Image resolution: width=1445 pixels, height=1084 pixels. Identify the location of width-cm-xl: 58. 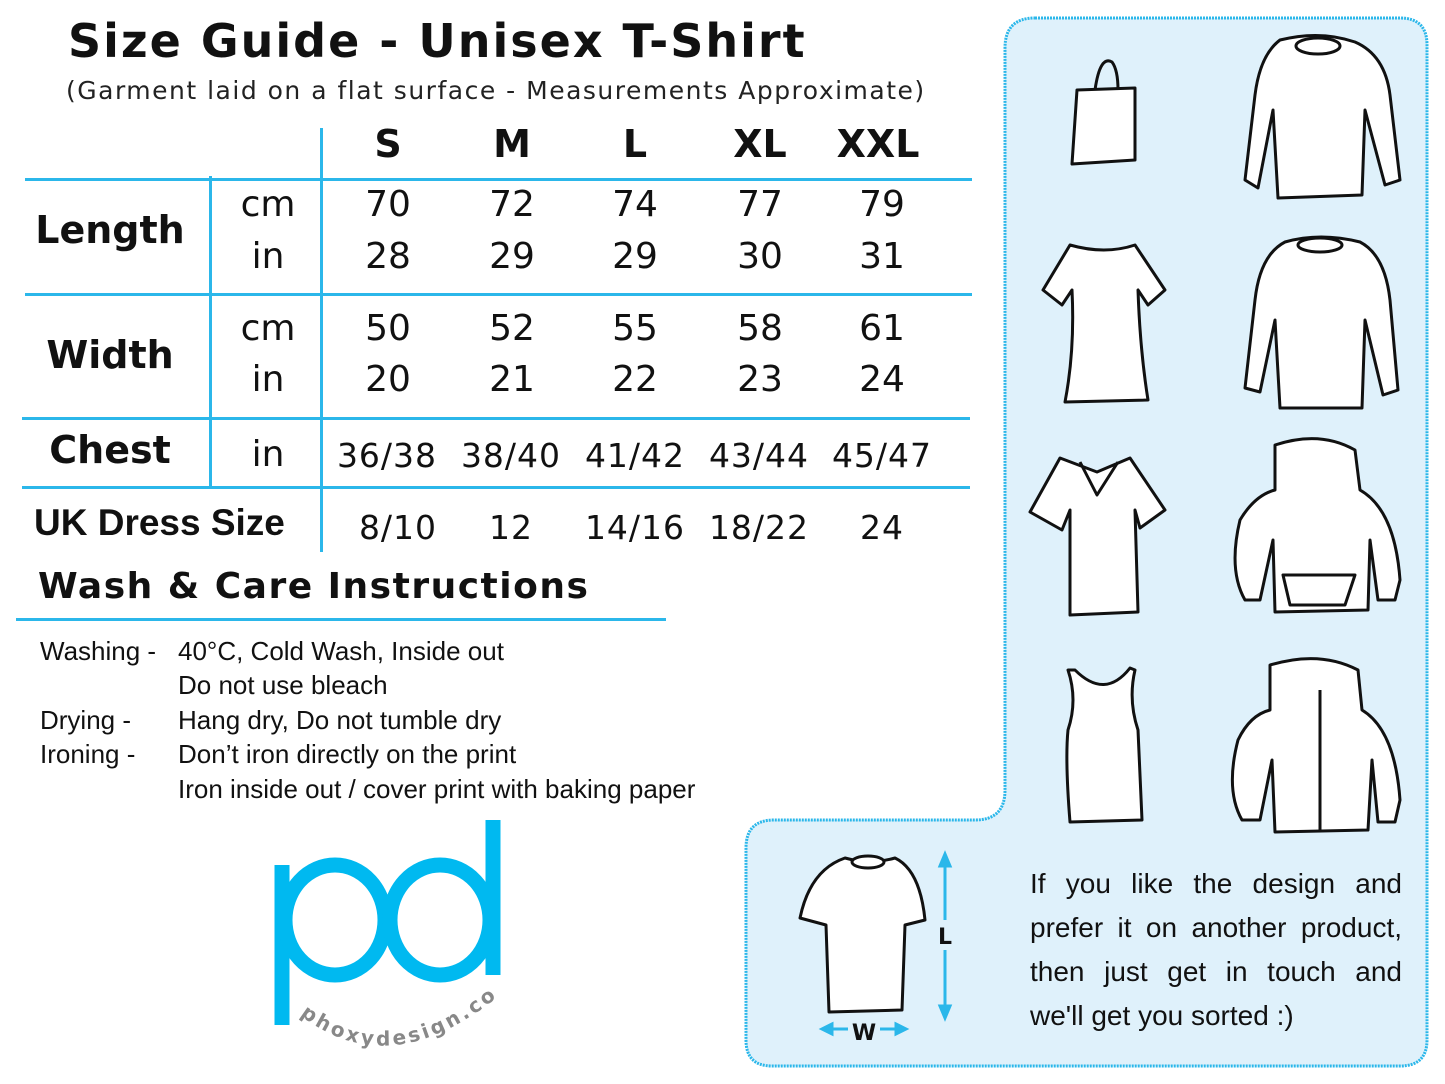
(760, 328).